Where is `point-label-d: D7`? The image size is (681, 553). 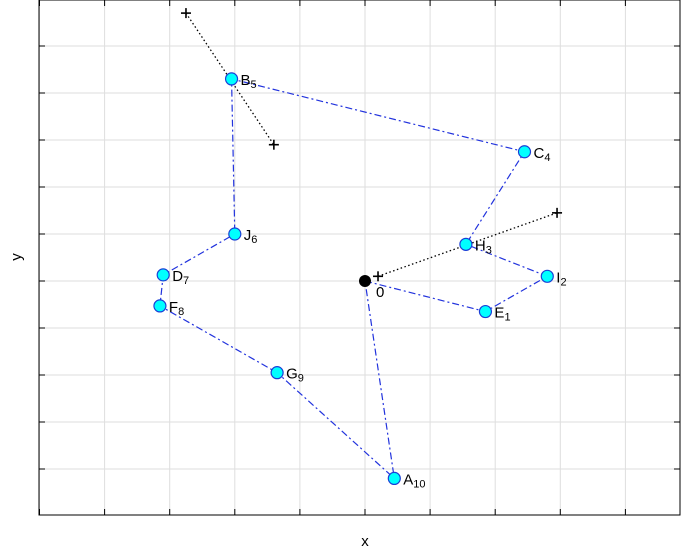 point-label-d: D7 is located at coordinates (180, 277).